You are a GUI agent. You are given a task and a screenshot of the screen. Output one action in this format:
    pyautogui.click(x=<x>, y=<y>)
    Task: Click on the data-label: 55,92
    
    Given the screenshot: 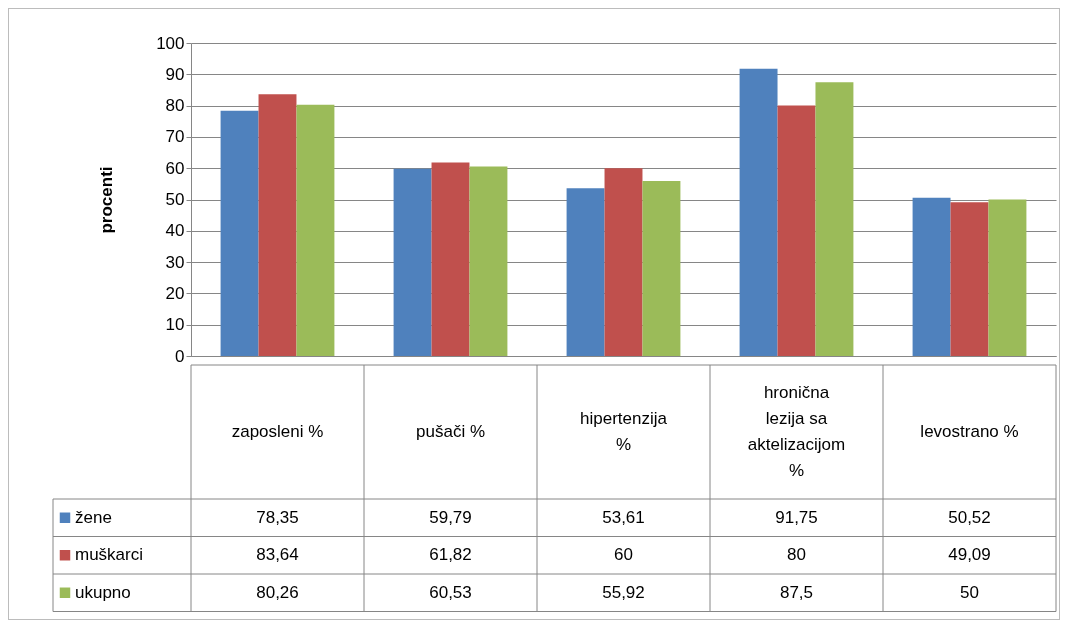 What is the action you would take?
    pyautogui.click(x=623, y=592)
    